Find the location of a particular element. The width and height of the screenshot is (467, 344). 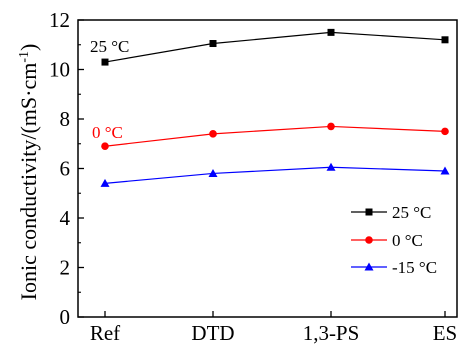

legend-item: 0 °C is located at coordinates (387, 240).